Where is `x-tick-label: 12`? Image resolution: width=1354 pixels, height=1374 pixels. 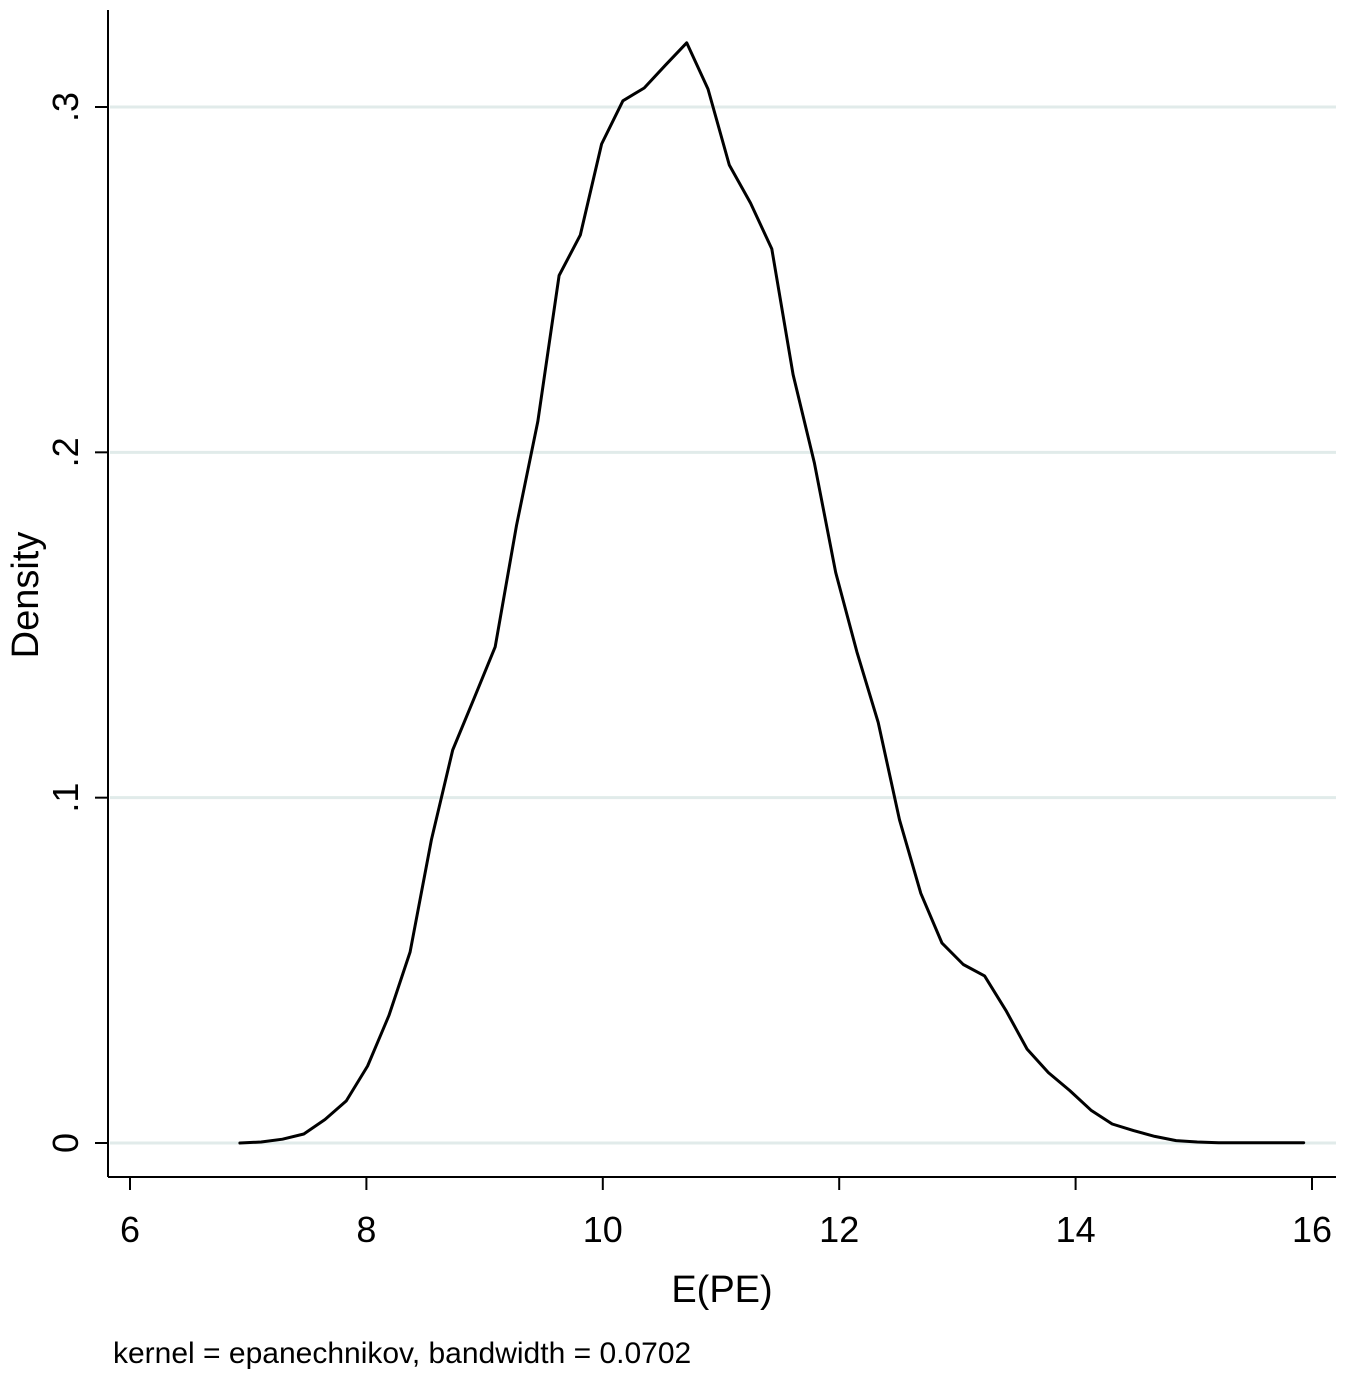 x-tick-label: 12 is located at coordinates (839, 1229).